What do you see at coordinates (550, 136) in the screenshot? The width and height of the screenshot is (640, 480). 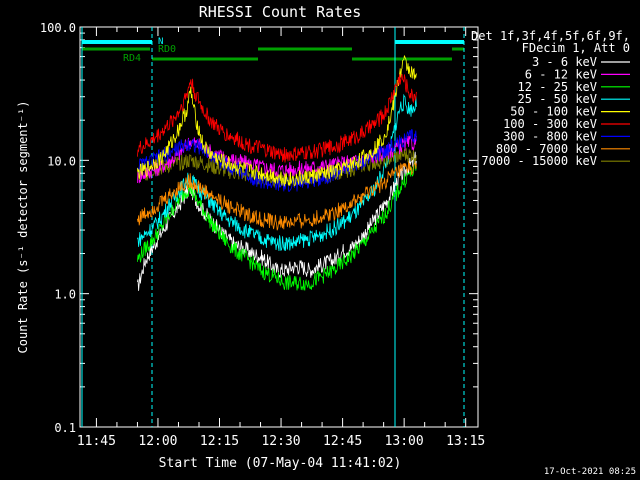 I see `legend-label: 300 - 800 keV` at bounding box center [550, 136].